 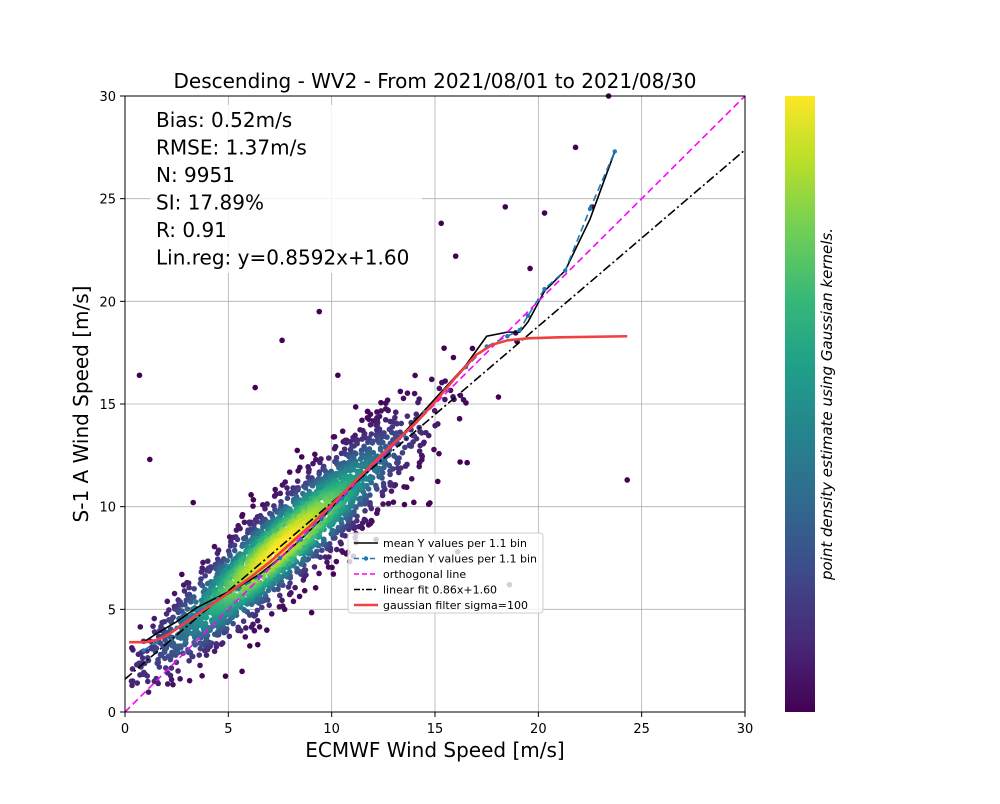 What do you see at coordinates (331, 729) in the screenshot?
I see `x-tick-label: 10` at bounding box center [331, 729].